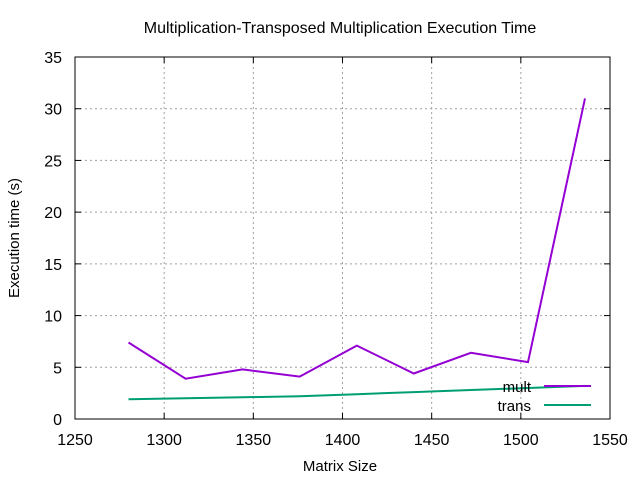 The image size is (640, 480). What do you see at coordinates (75, 440) in the screenshot?
I see `x-tick-label: 1250` at bounding box center [75, 440].